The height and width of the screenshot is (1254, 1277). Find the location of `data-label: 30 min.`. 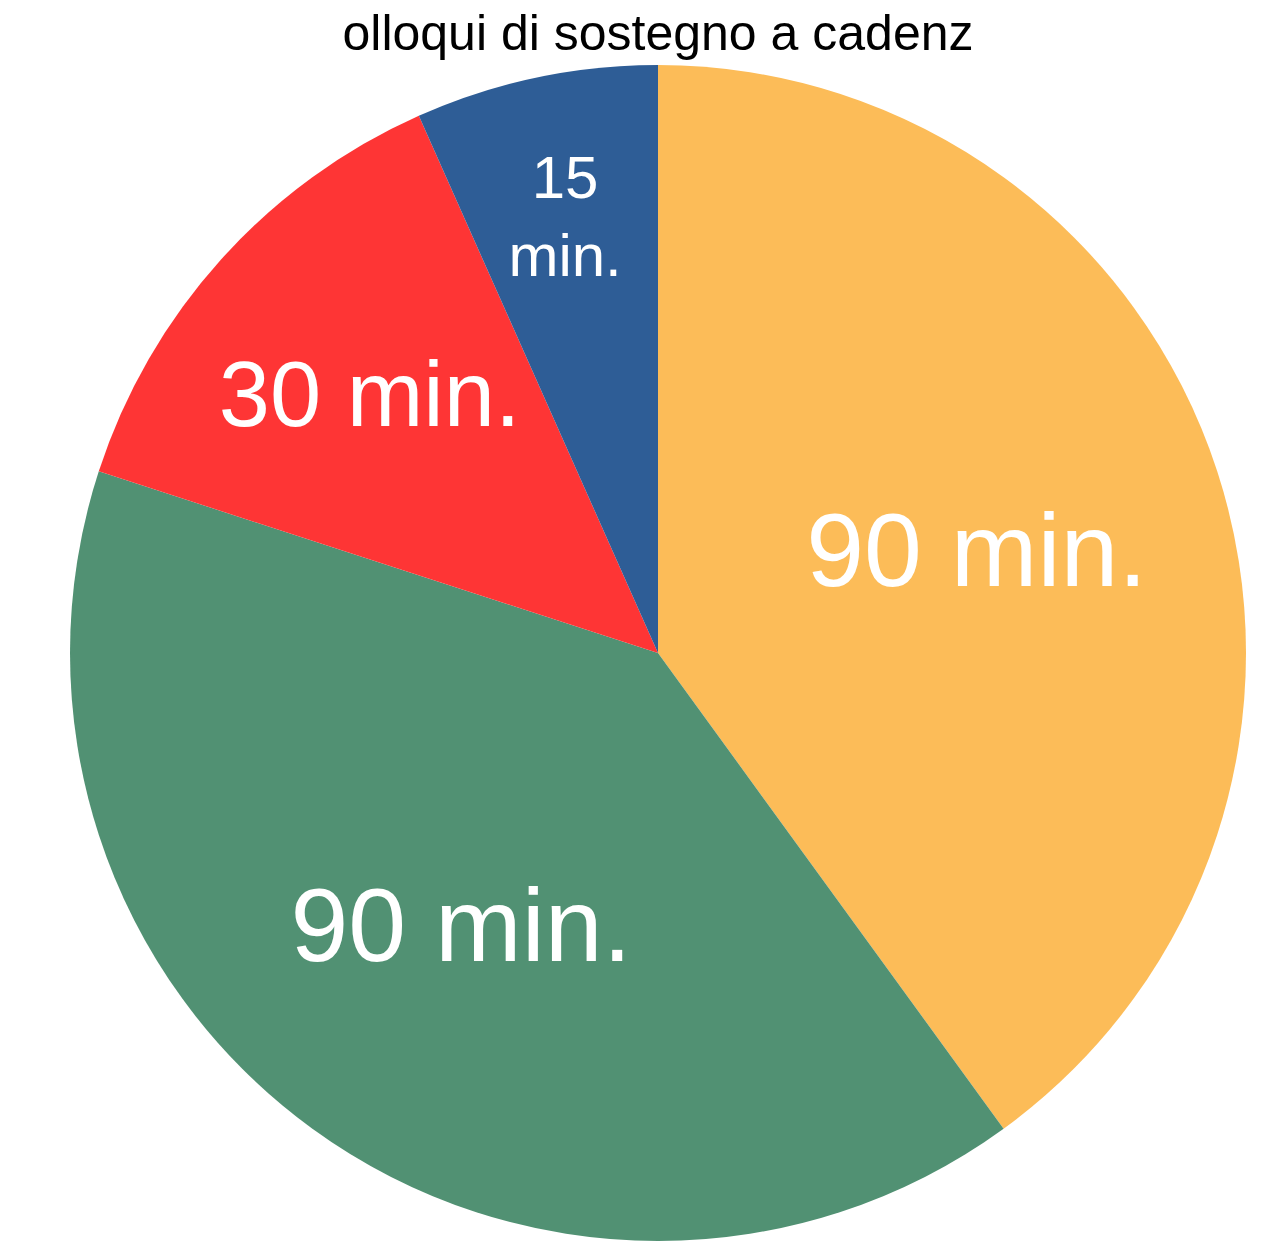

data-label: 30 min. is located at coordinates (369, 393).